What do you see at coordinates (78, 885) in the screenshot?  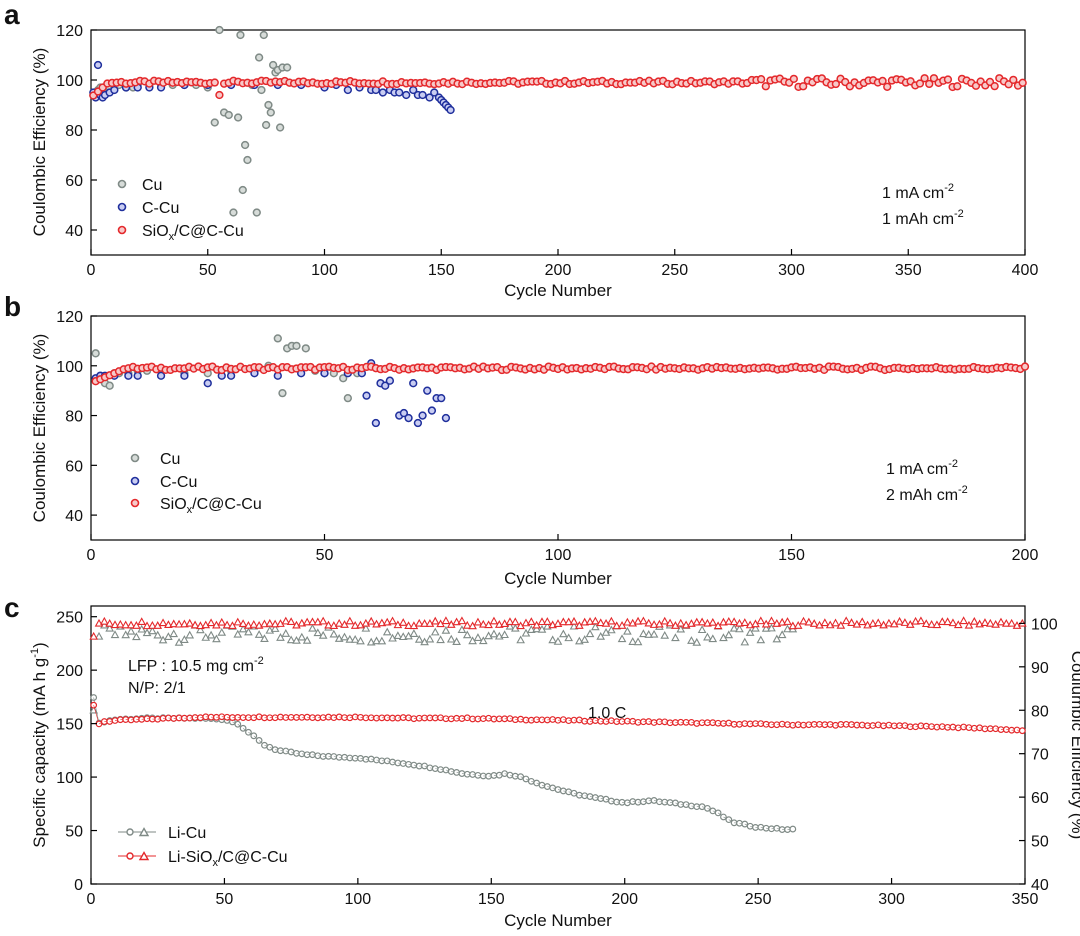 I see `y-tick-label: 0` at bounding box center [78, 885].